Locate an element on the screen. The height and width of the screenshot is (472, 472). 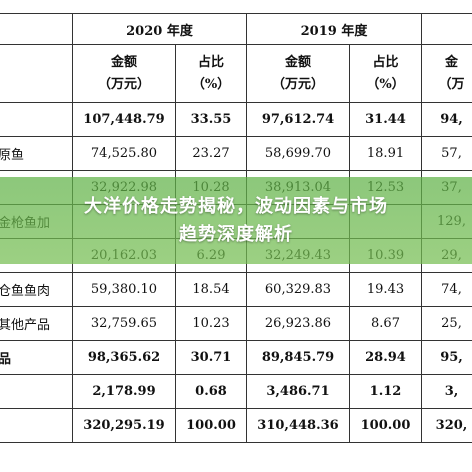
table-cell: 30.71 is located at coordinates (211, 357).